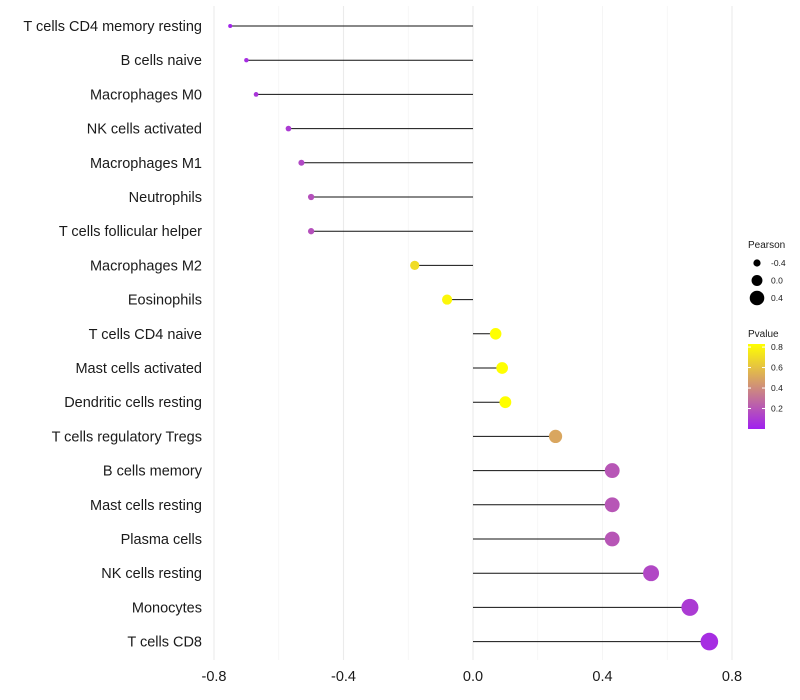 This screenshot has width=800, height=700. I want to click on pvalue-colorbar, so click(756, 386).